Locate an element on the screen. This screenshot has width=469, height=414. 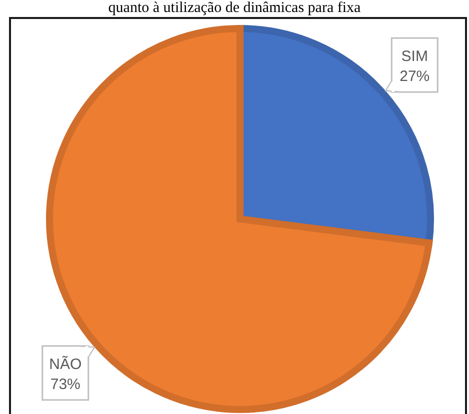
chart-title: quanto à utilização de dinâmicas para fixa is located at coordinates (235, 8).